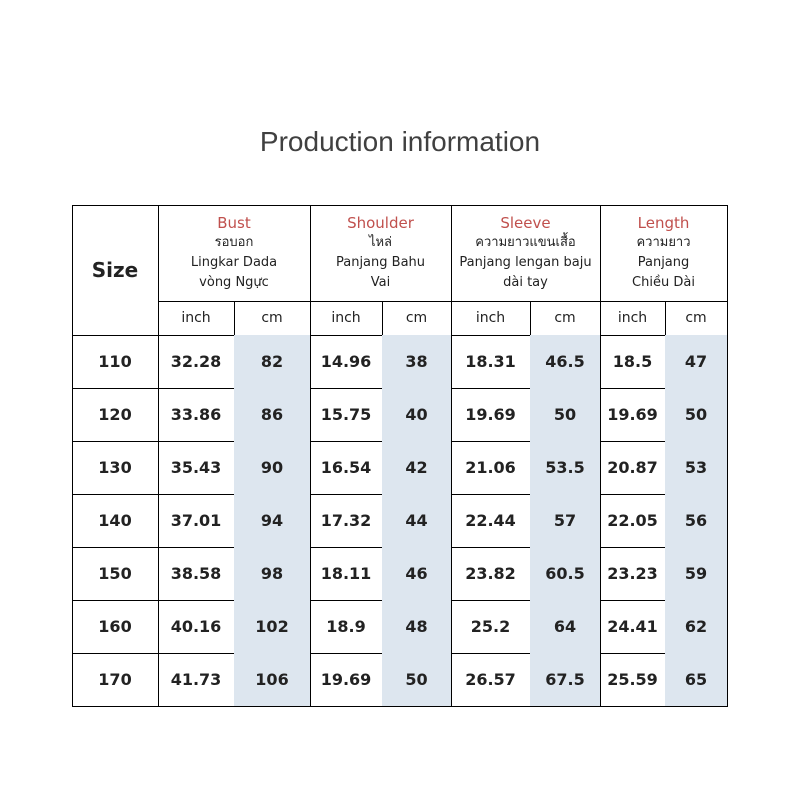 Image resolution: width=800 pixels, height=800 pixels. I want to click on cell-value: 37.01, so click(196, 520).